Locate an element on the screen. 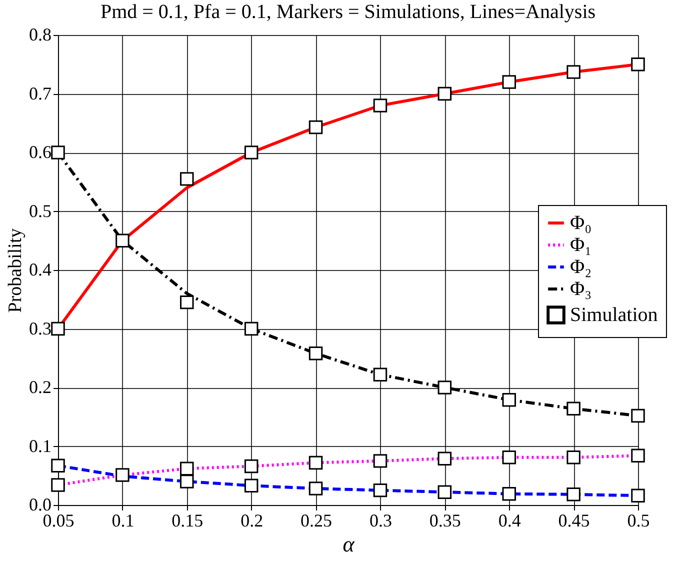  x-tick-label: 0.3 is located at coordinates (380, 520).